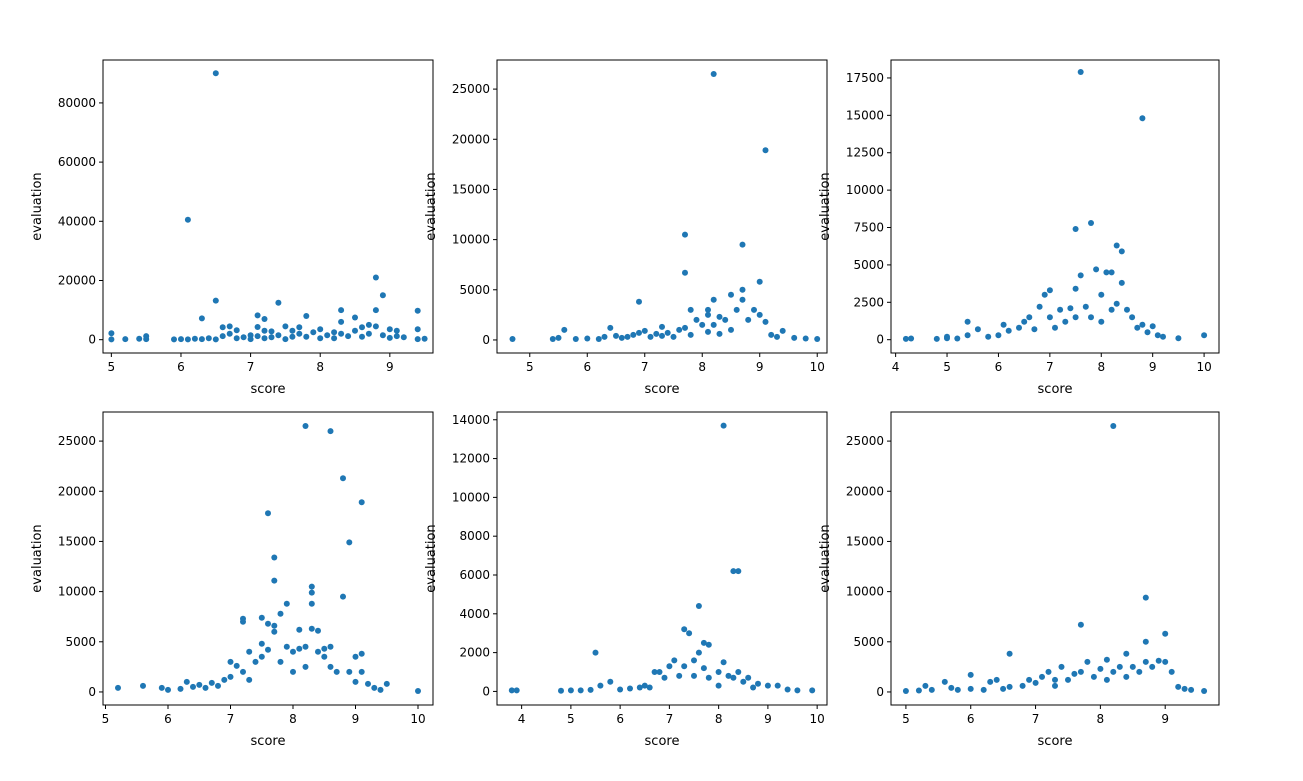 Image resolution: width=1303 pixels, height=781 pixels. I want to click on y-tick-label: 14000, so click(471, 420).